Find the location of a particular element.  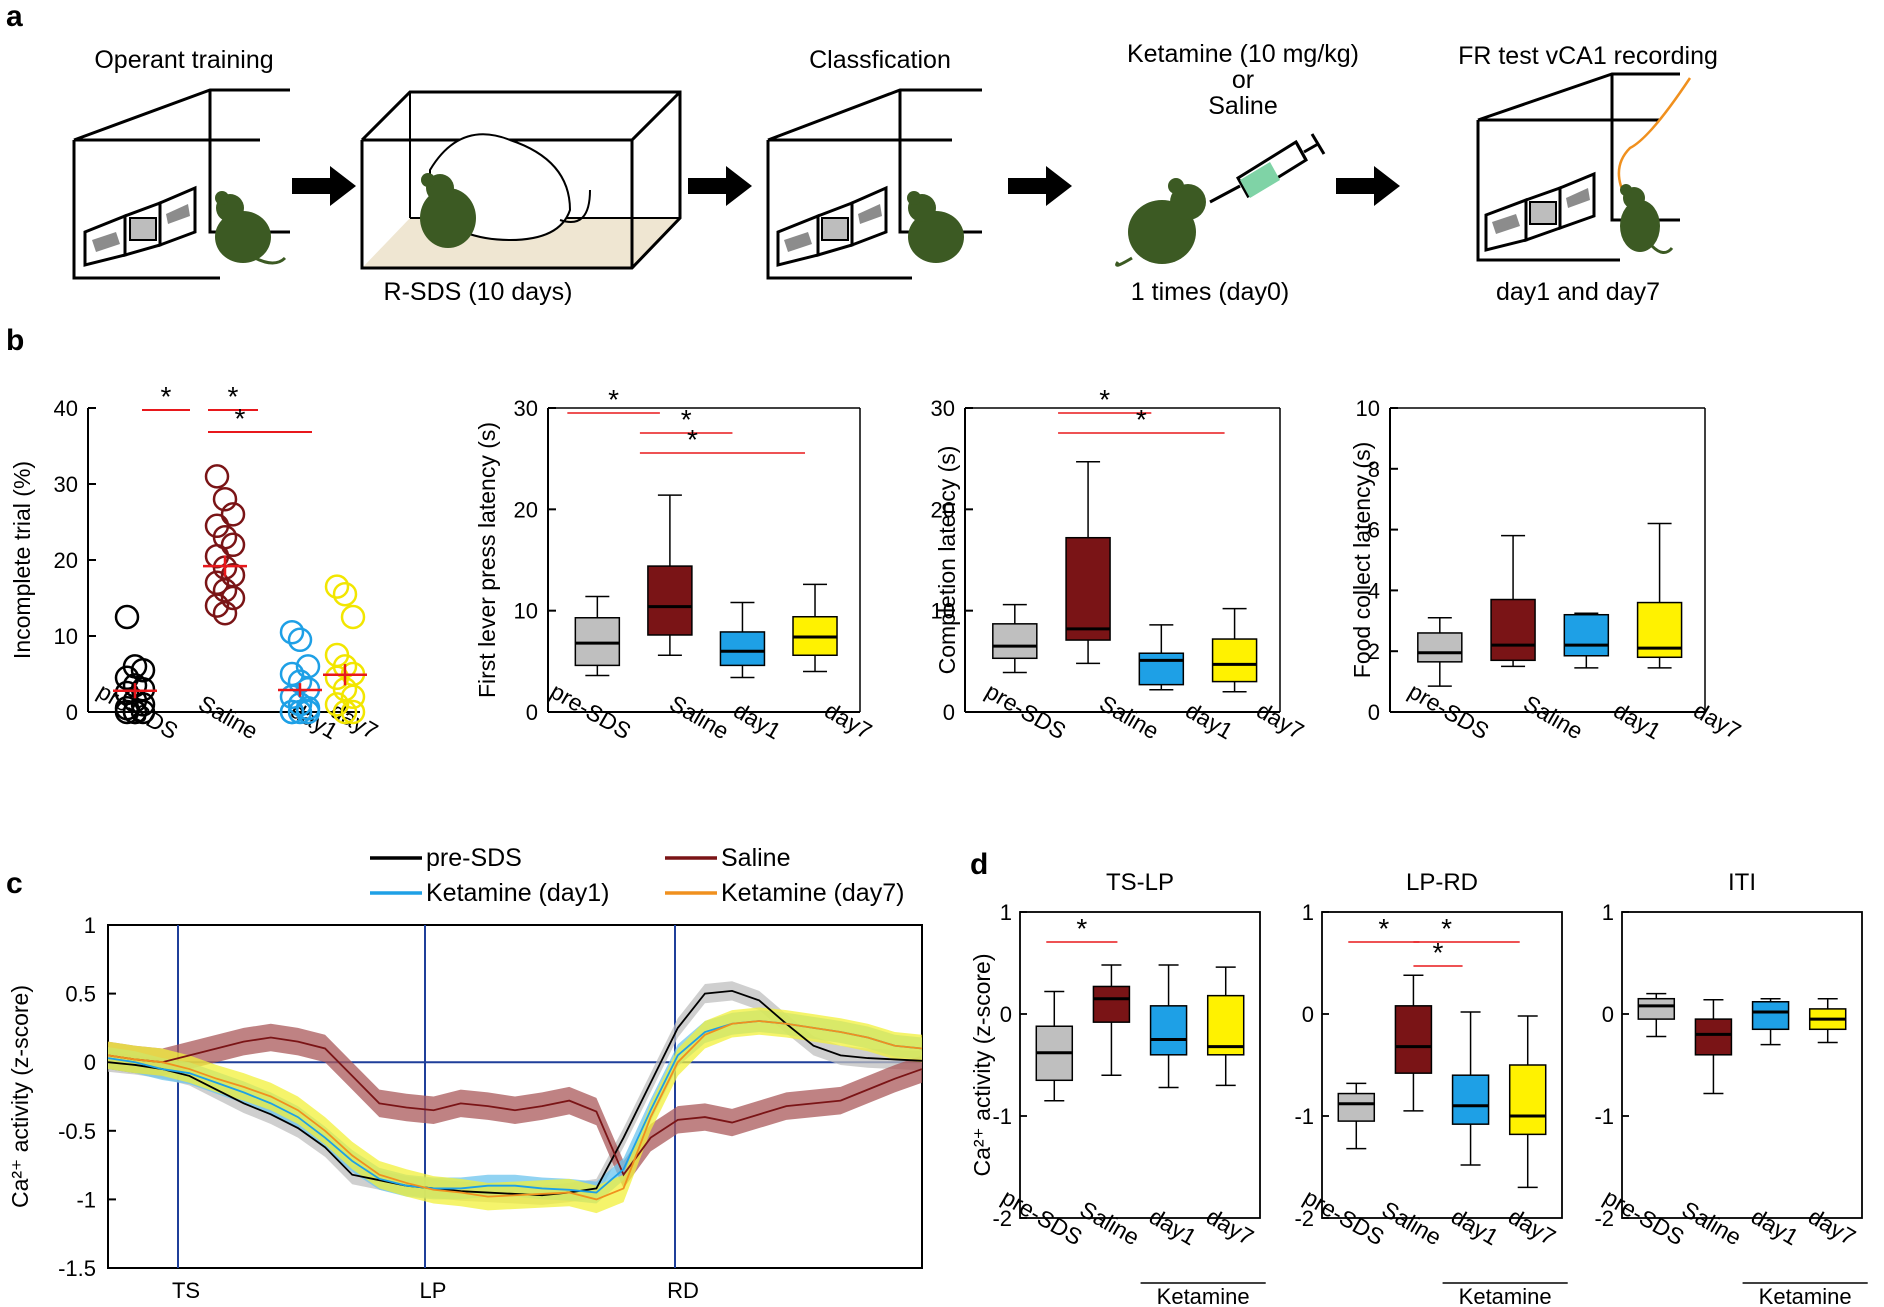

event-label-lp: LP is located at coordinates (433, 1290).